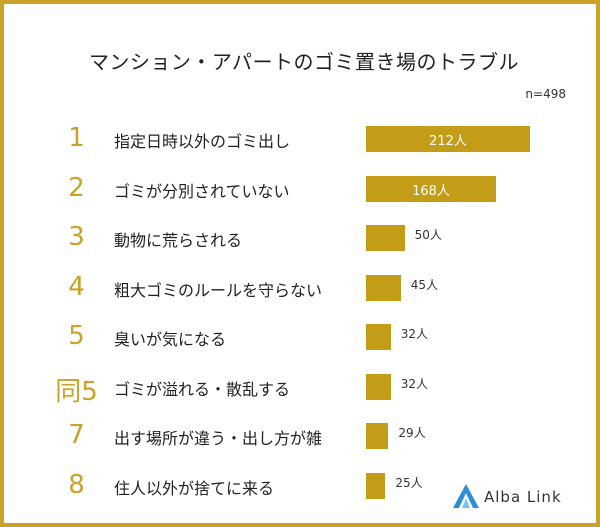 This screenshot has width=600, height=527. I want to click on rank-label: 2, so click(76, 187).